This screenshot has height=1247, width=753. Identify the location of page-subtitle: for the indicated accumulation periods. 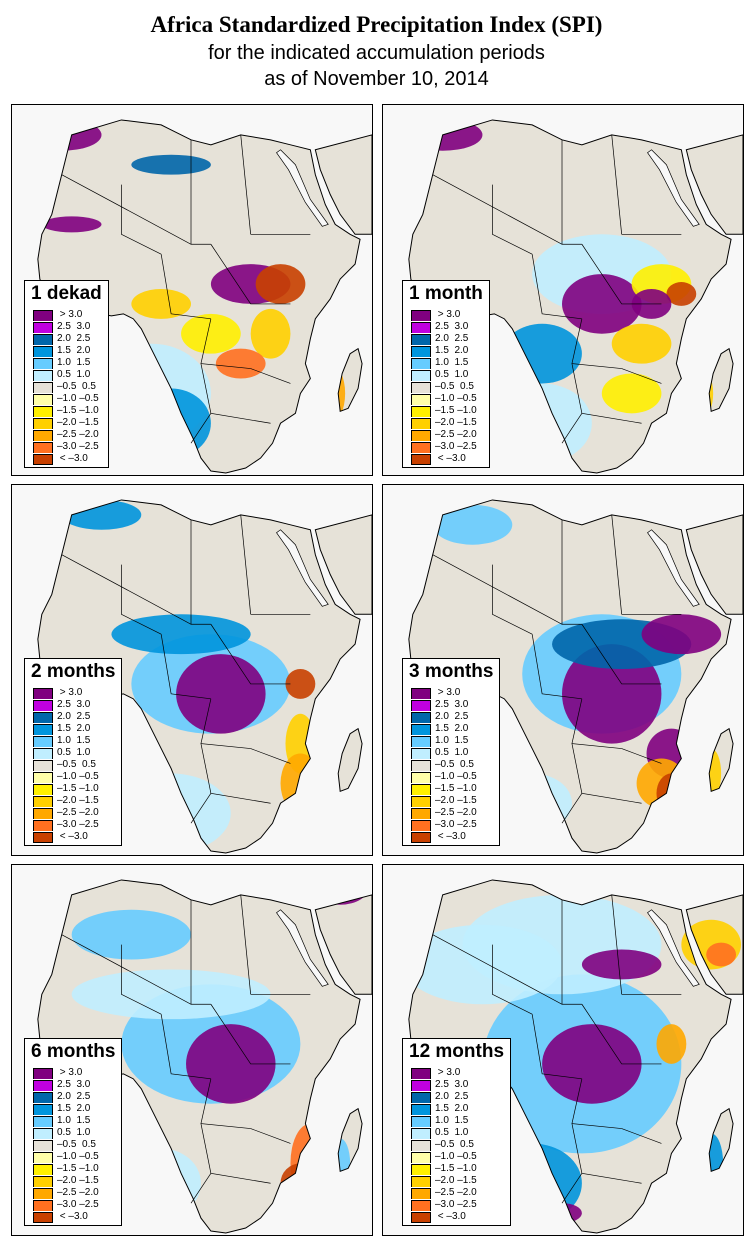
(376, 53).